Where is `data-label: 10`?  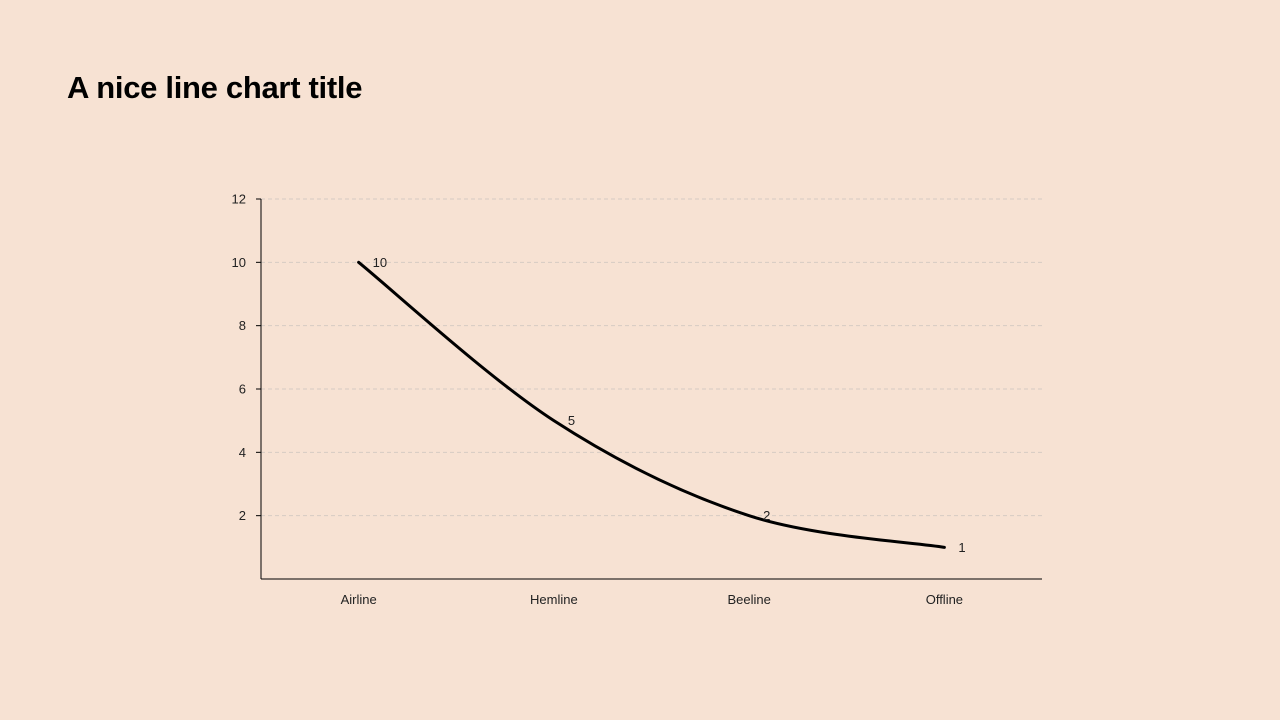 data-label: 10 is located at coordinates (380, 262).